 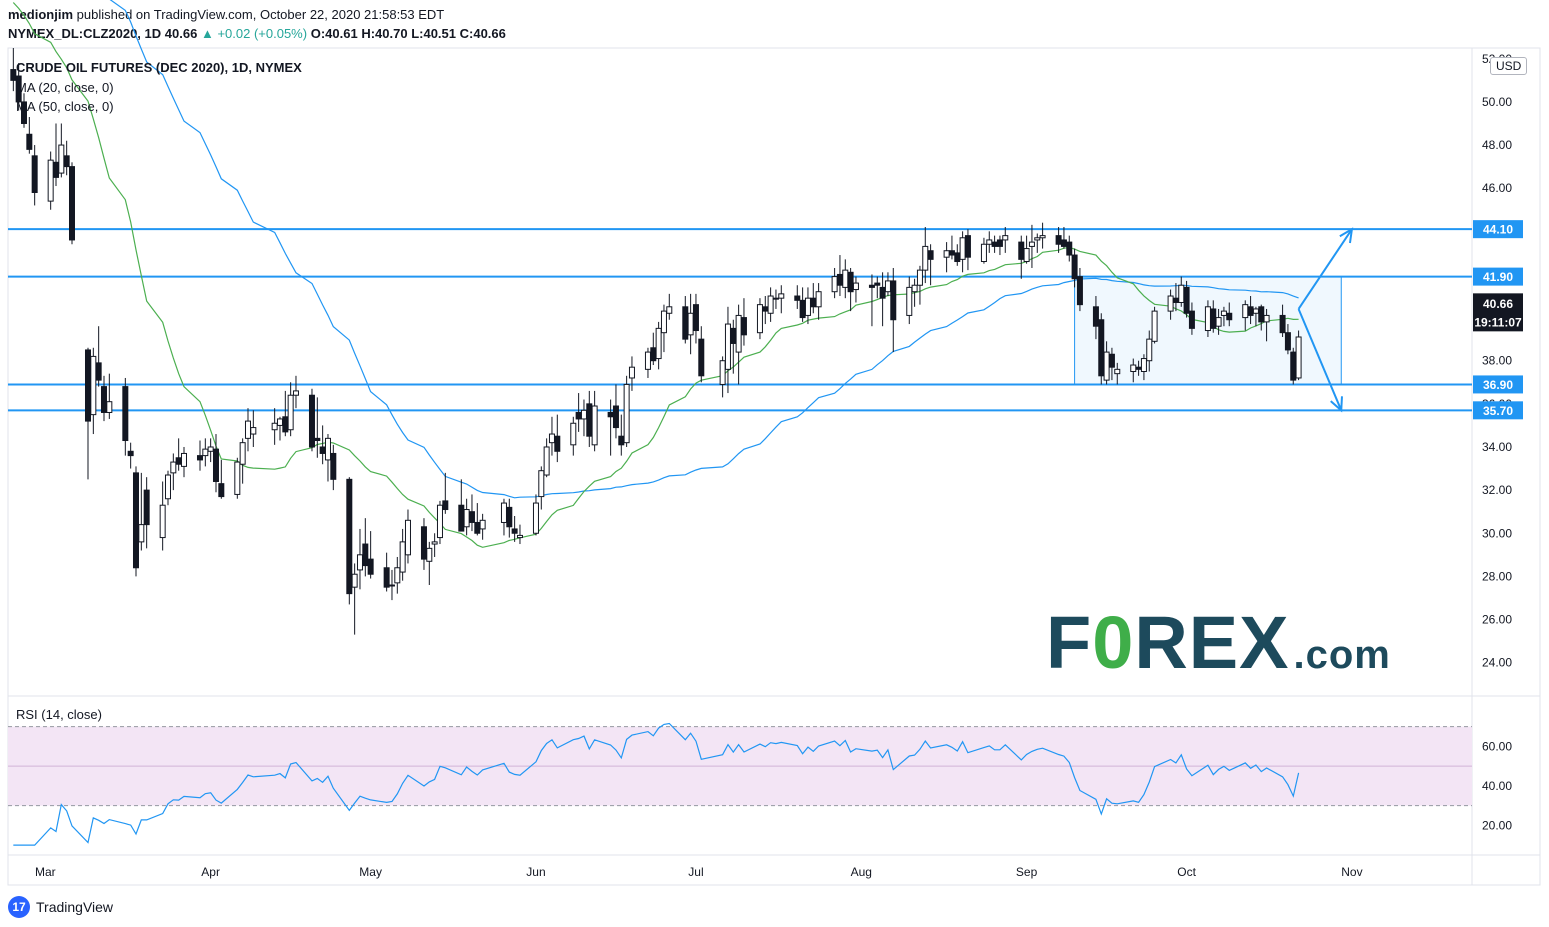 I want to click on x-tick-label: May, so click(x=370, y=872).